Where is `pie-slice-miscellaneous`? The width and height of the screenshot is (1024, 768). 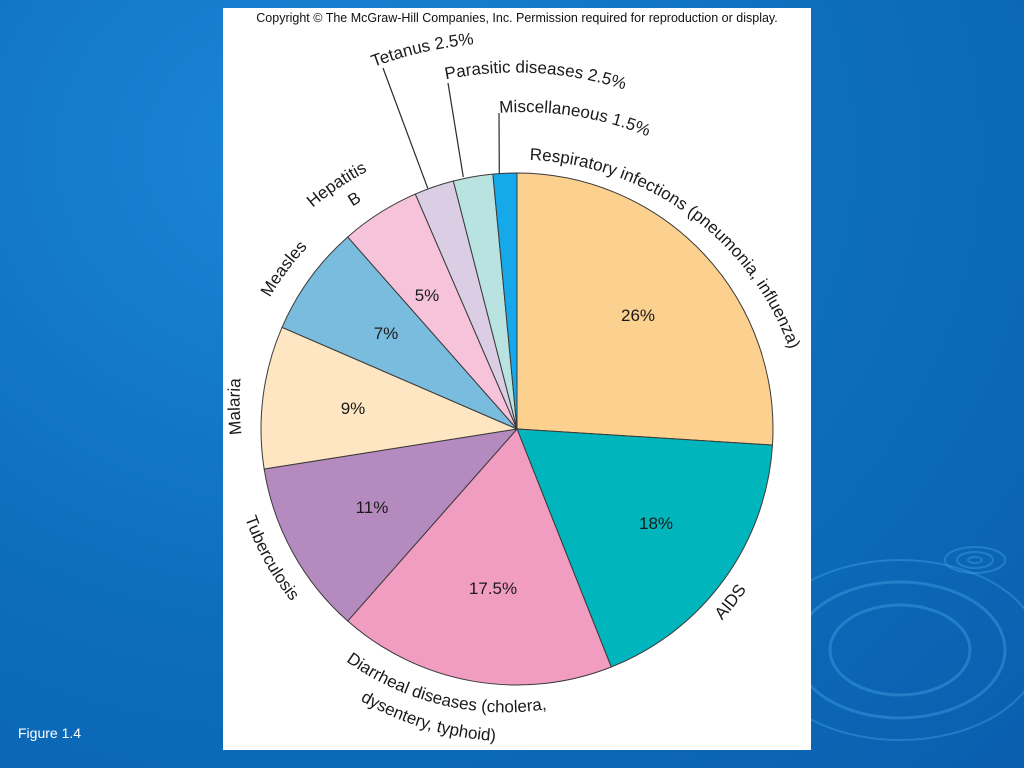 pie-slice-miscellaneous is located at coordinates (505, 301).